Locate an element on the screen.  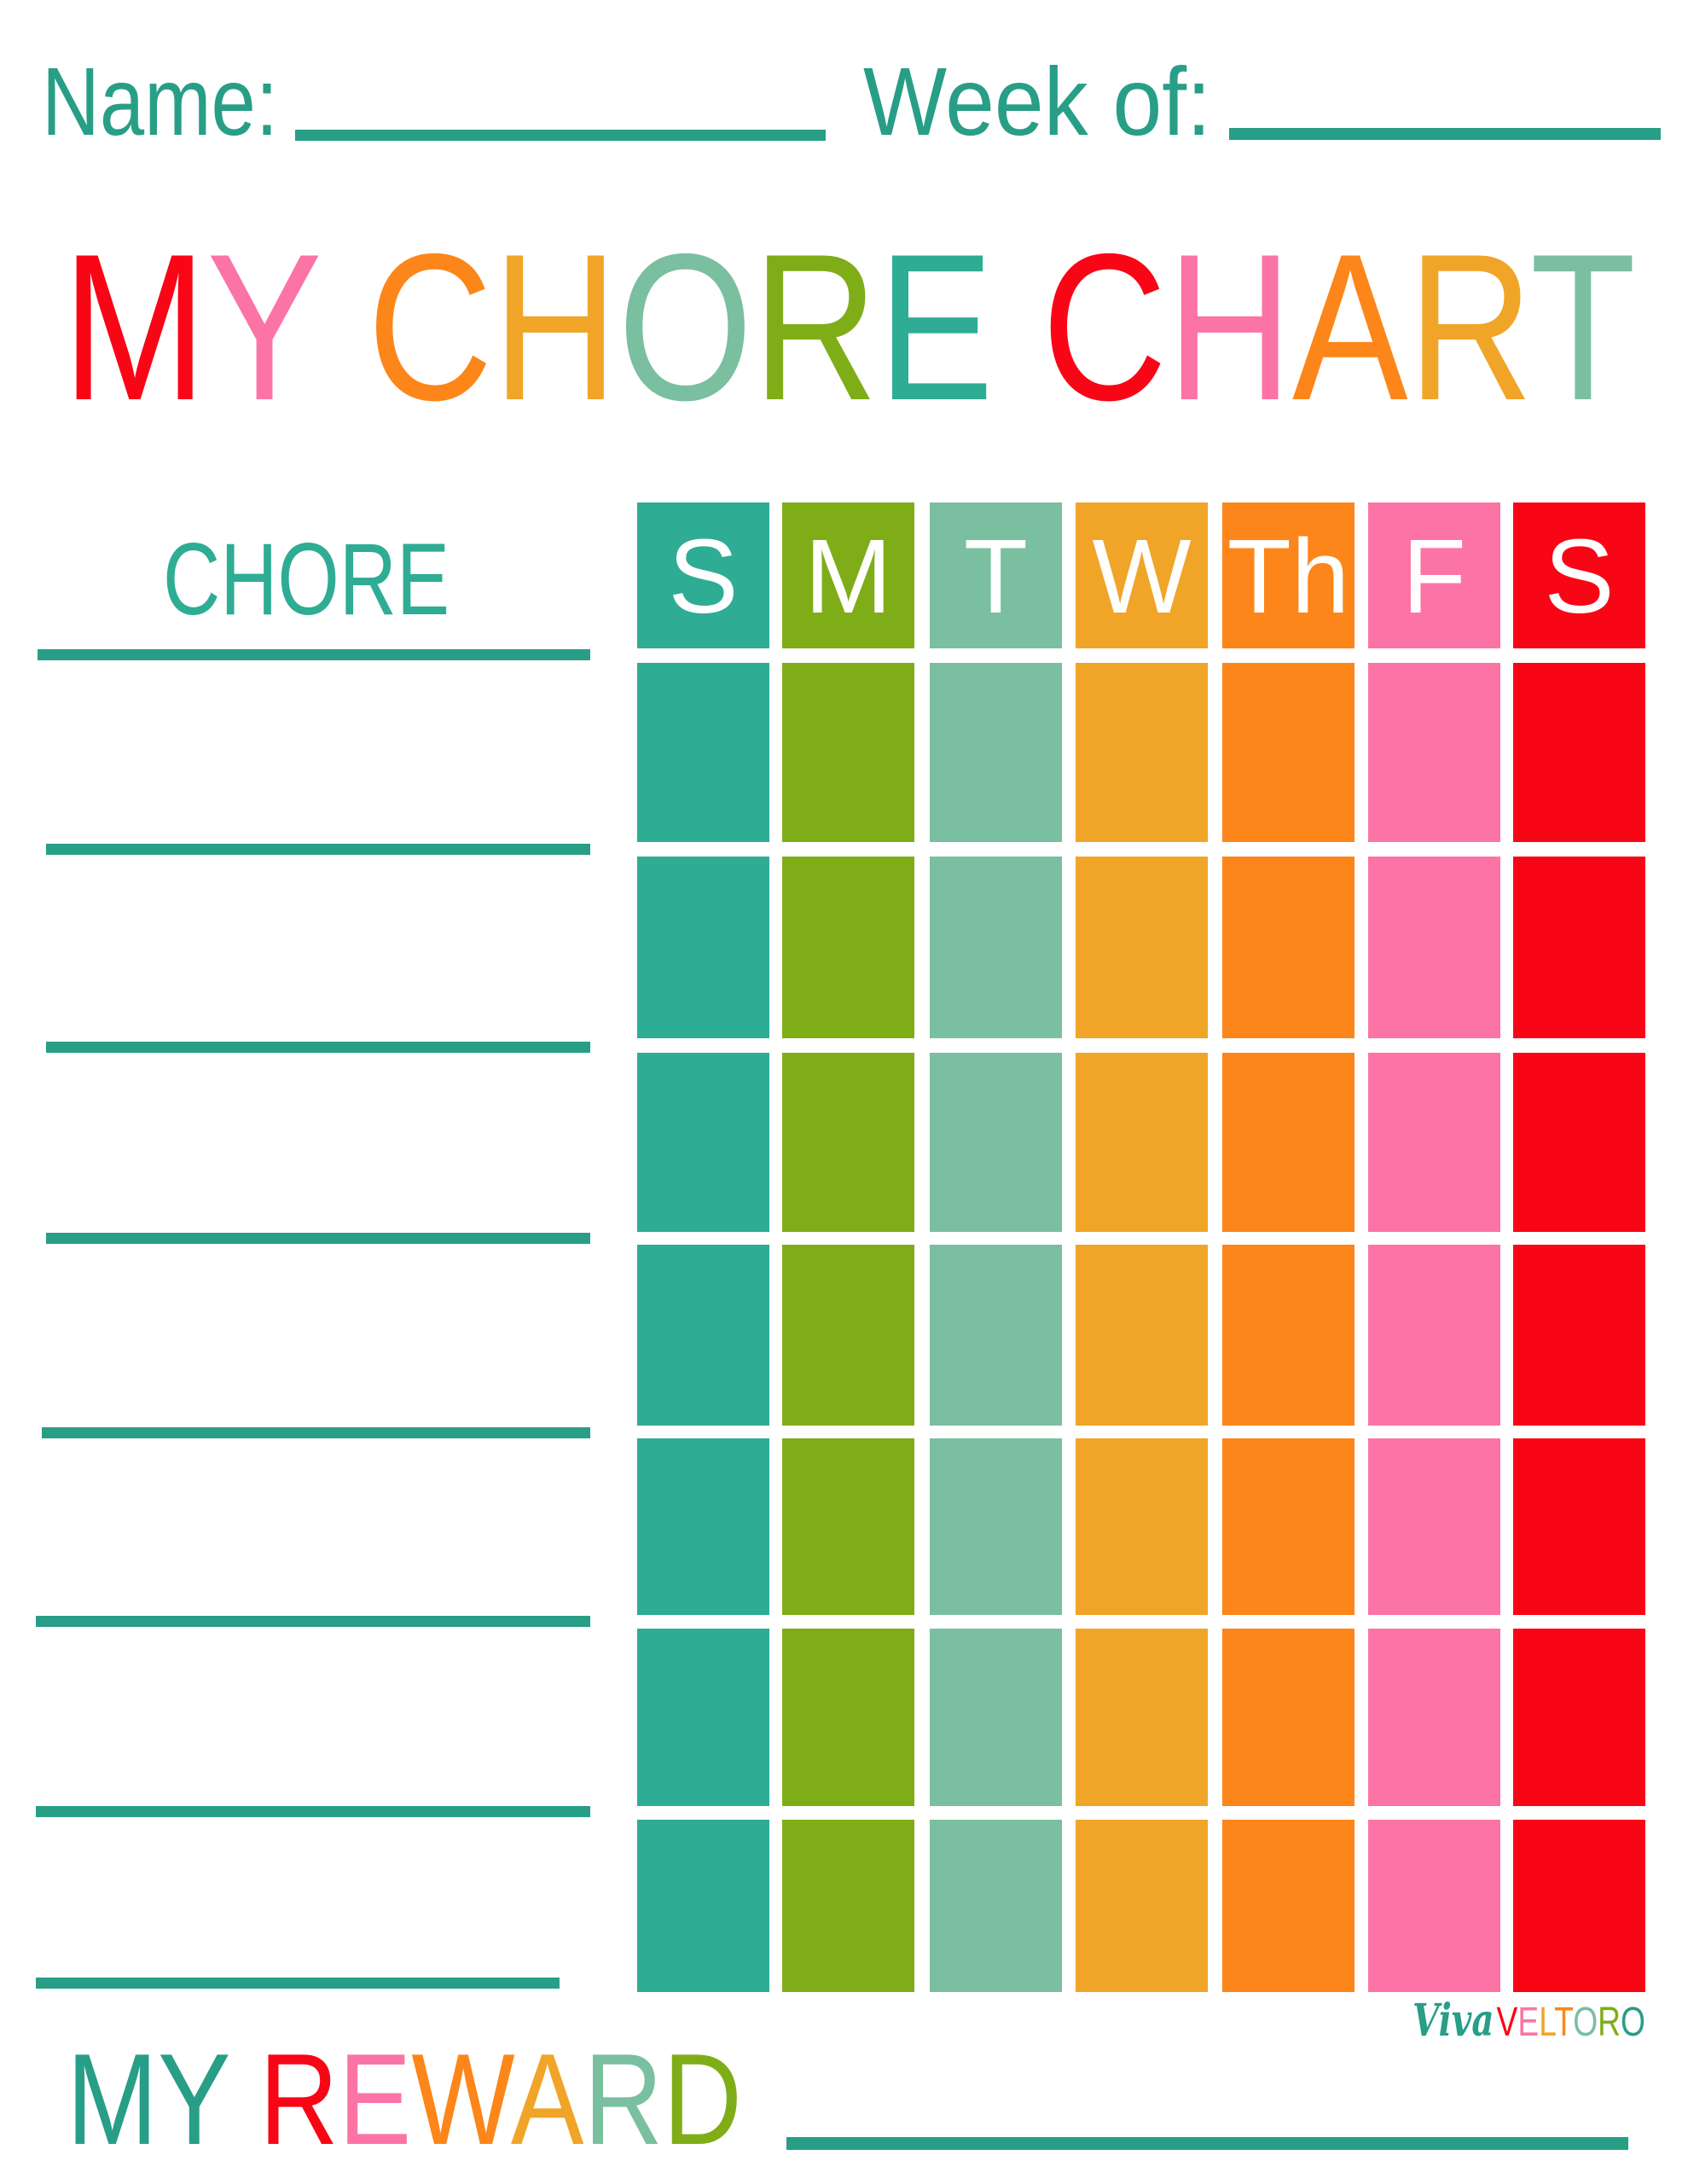
reward-label: MY REWARD is located at coordinates (404, 2100).